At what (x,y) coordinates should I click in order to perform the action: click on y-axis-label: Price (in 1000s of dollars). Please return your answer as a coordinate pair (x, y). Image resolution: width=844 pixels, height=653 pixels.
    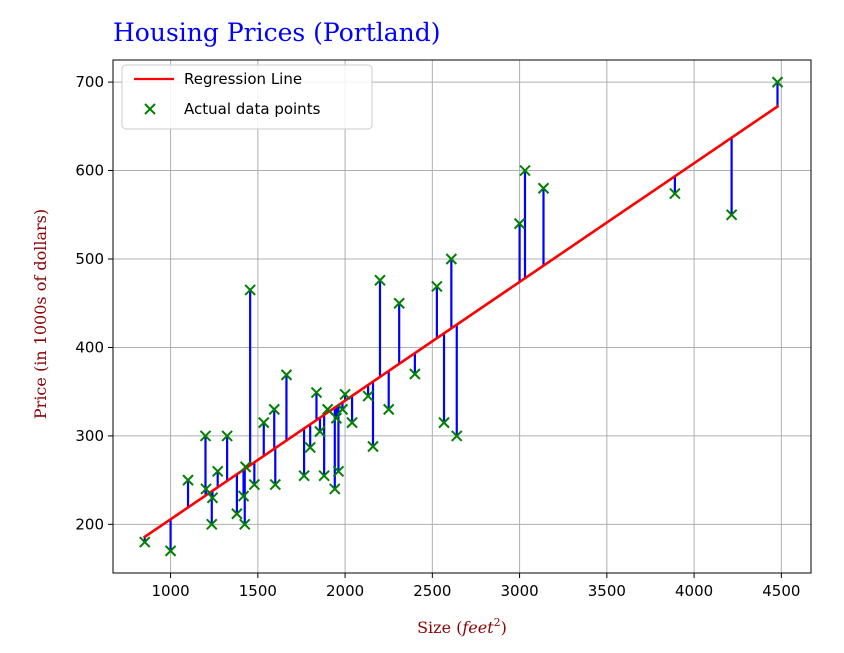
    Looking at the image, I should click on (40, 314).